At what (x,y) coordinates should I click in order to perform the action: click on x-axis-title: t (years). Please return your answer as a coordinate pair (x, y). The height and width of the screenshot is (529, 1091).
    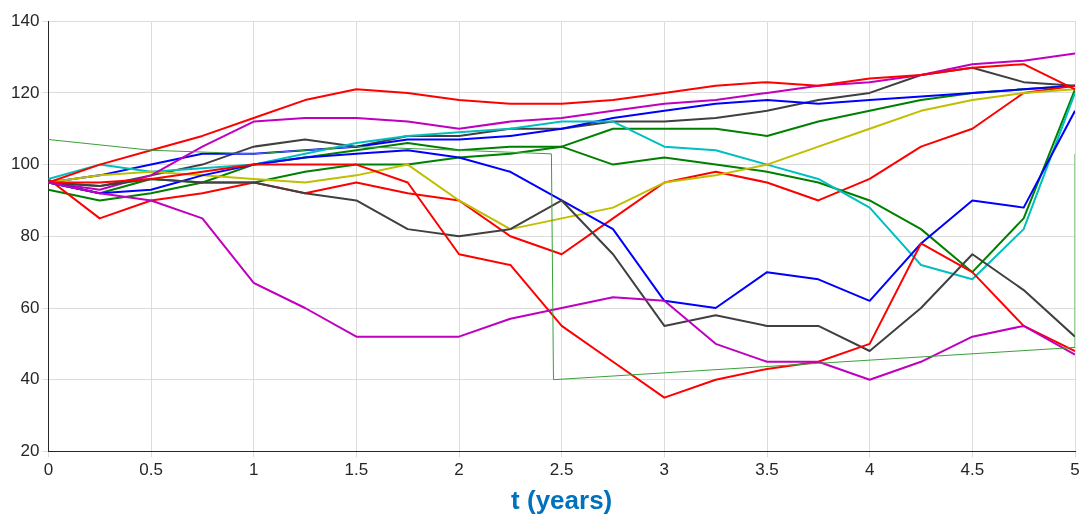
    Looking at the image, I should click on (562, 499).